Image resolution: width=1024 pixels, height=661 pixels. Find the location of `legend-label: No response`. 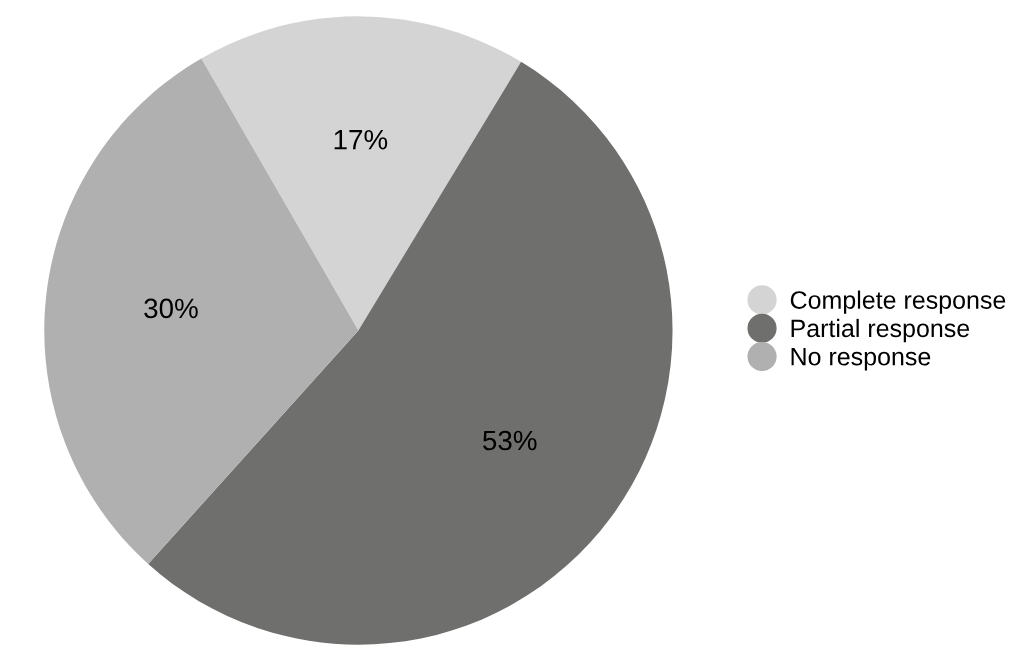

legend-label: No response is located at coordinates (861, 359).